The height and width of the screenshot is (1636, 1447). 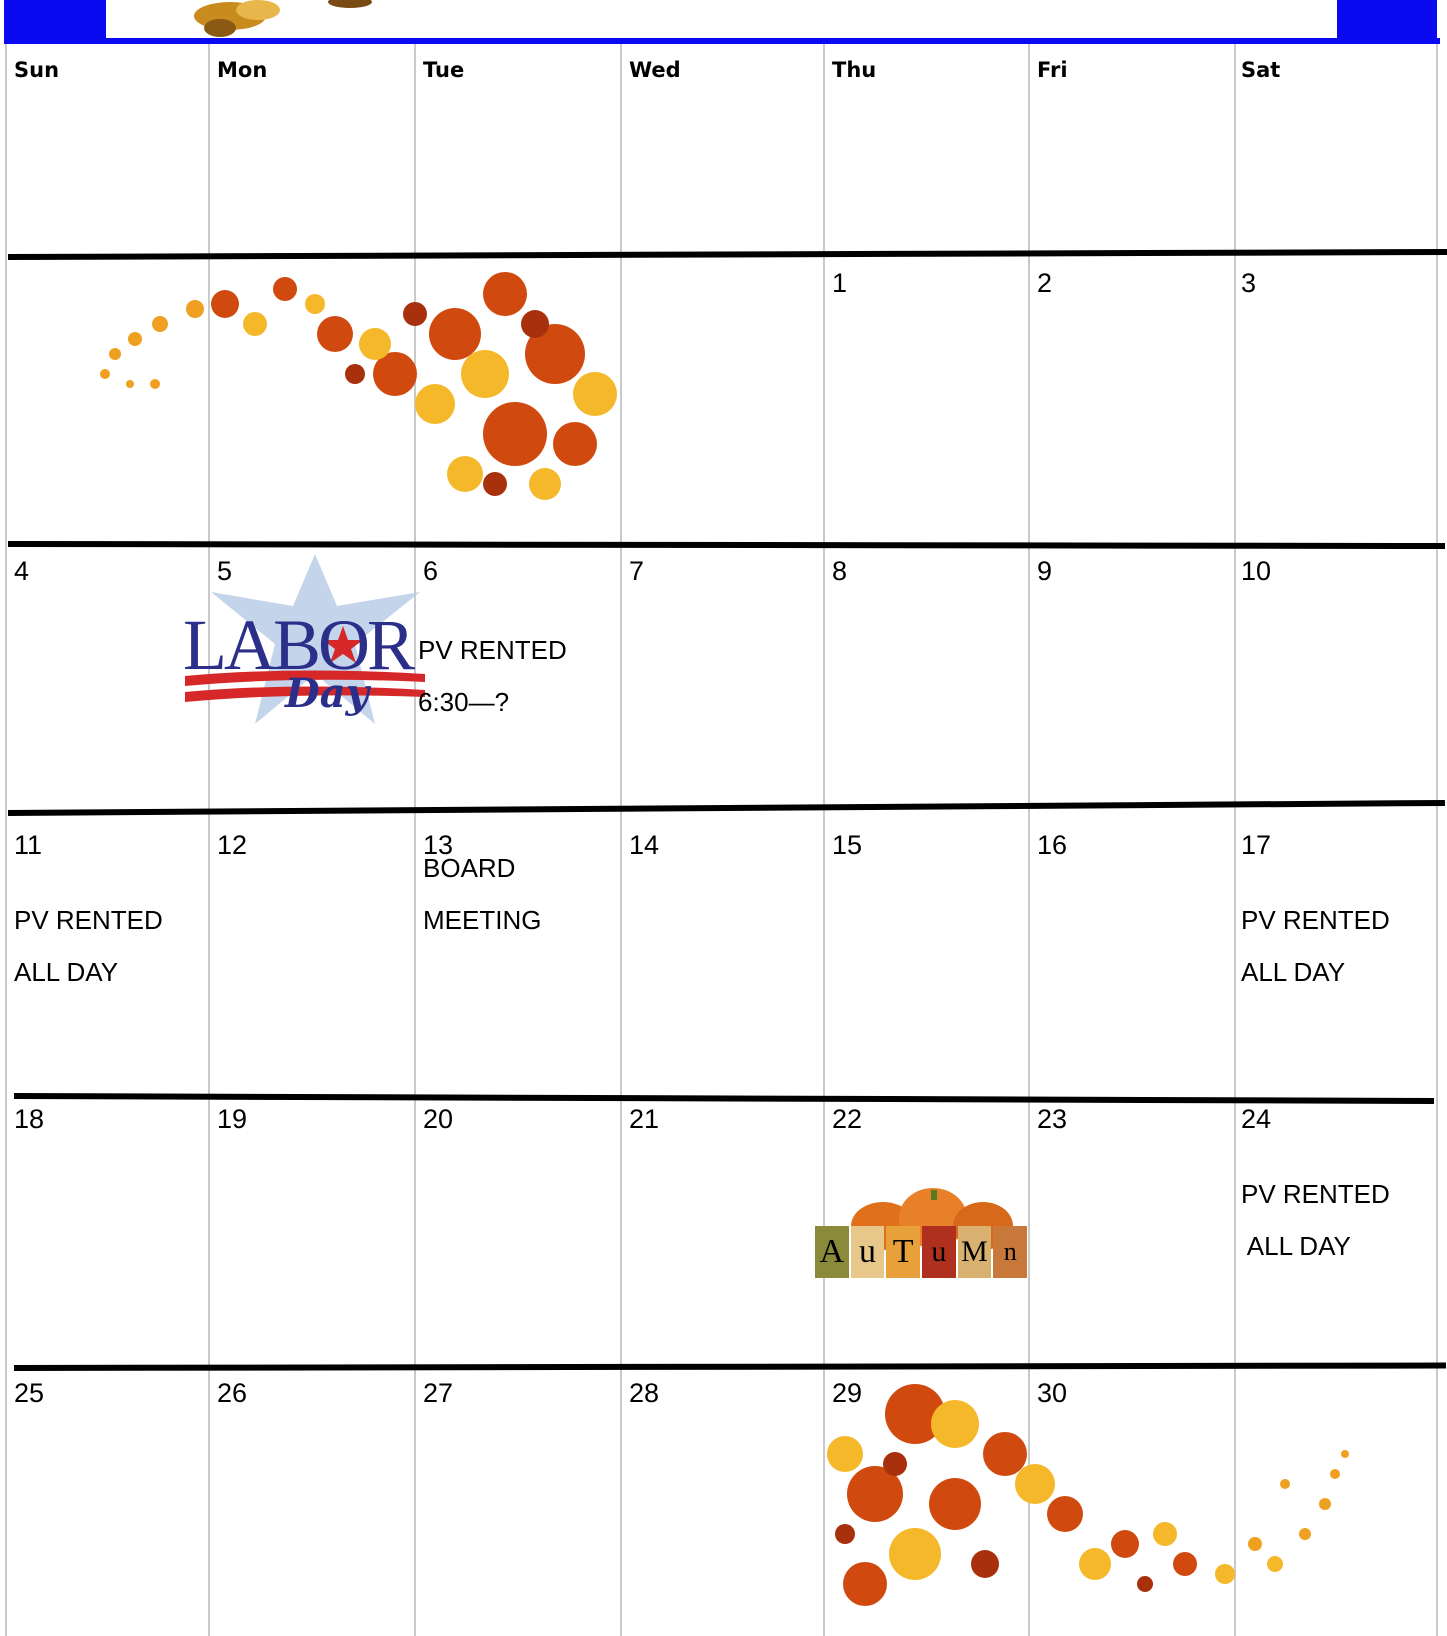 What do you see at coordinates (840, 571) in the screenshot?
I see `day-number: 8` at bounding box center [840, 571].